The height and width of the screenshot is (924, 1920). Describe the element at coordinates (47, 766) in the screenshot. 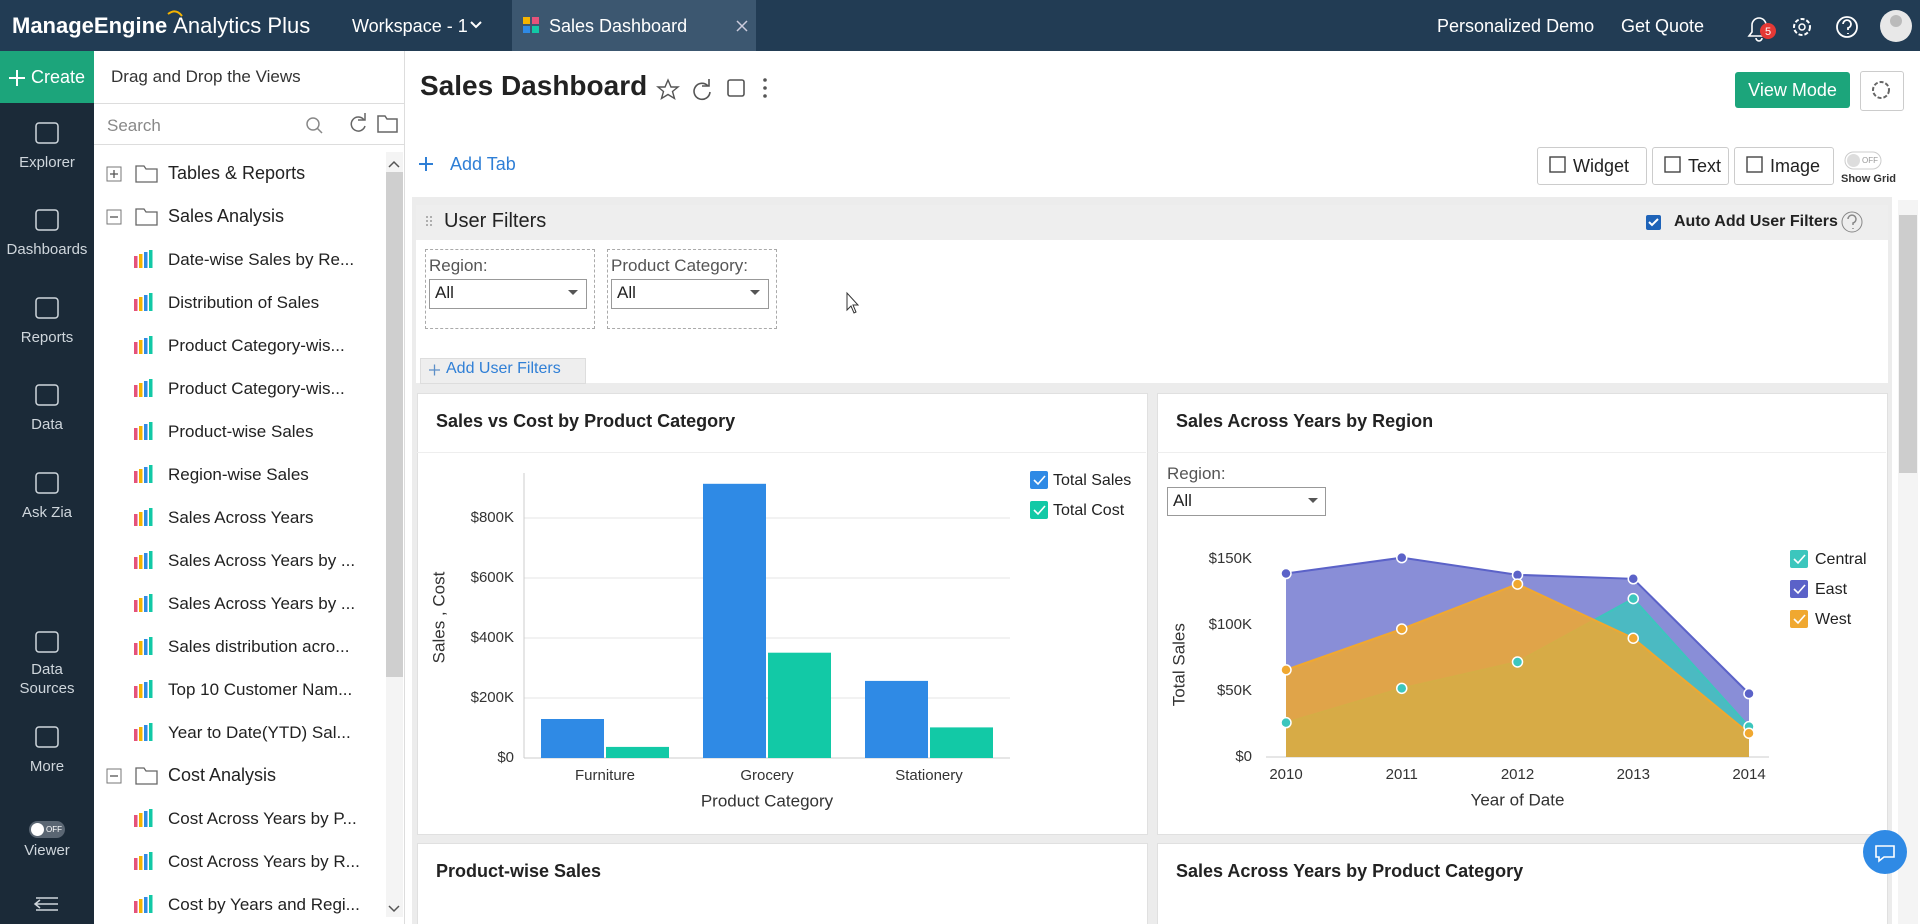

I see `nav-item: More` at that location.